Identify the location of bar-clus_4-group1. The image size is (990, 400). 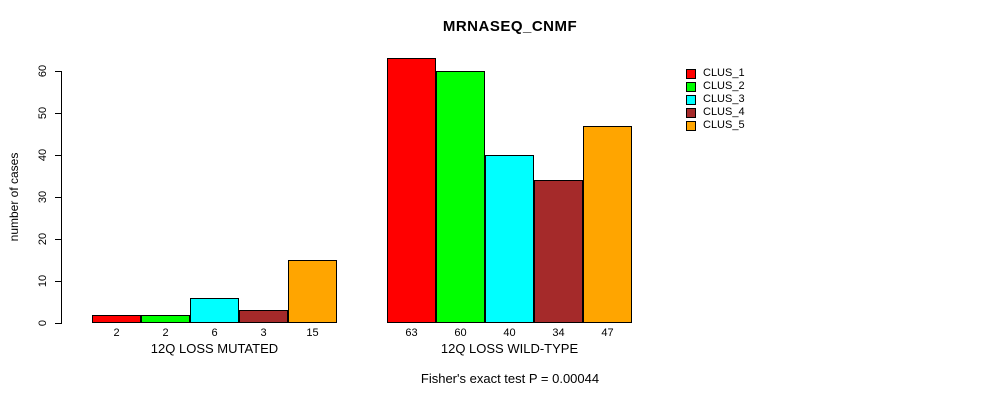
(263, 316).